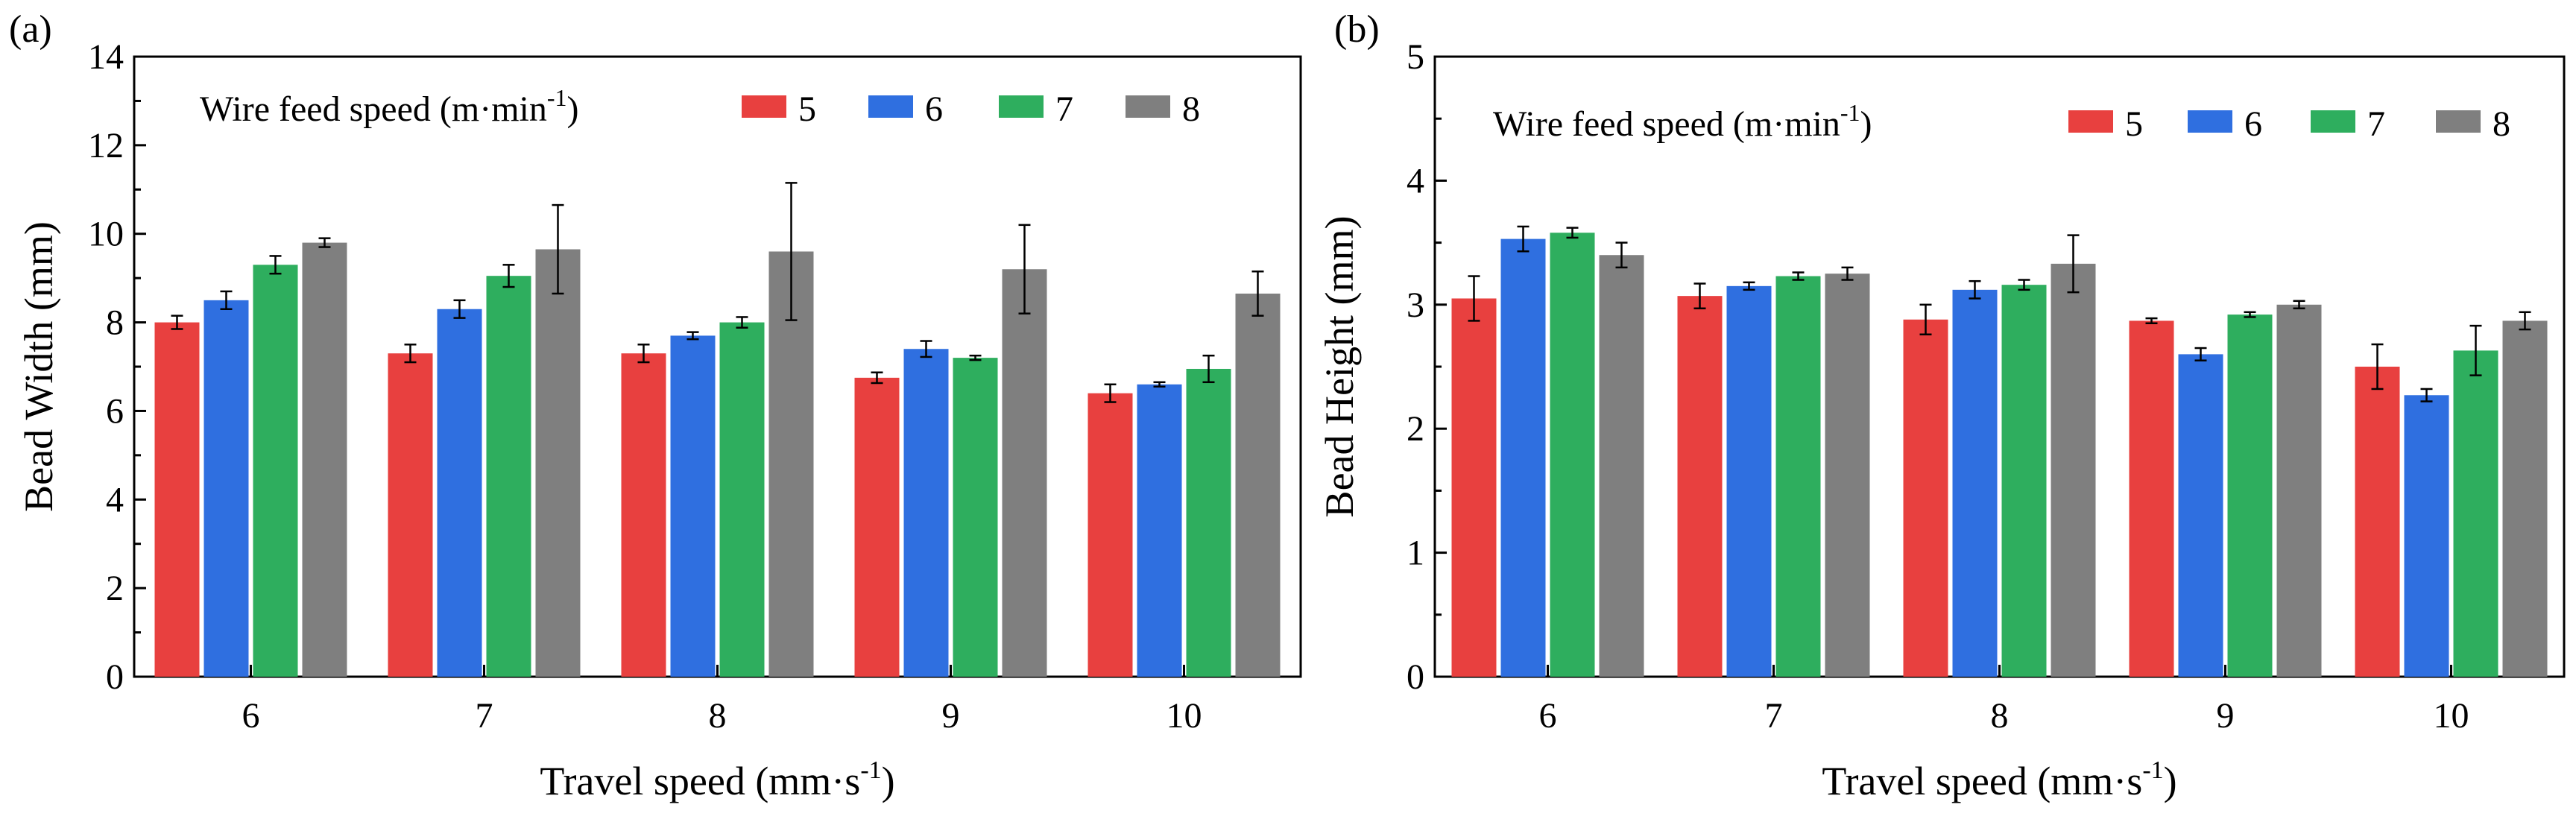 The image size is (2576, 825). Describe the element at coordinates (115, 411) in the screenshot. I see `y-tick-label: 6` at that location.